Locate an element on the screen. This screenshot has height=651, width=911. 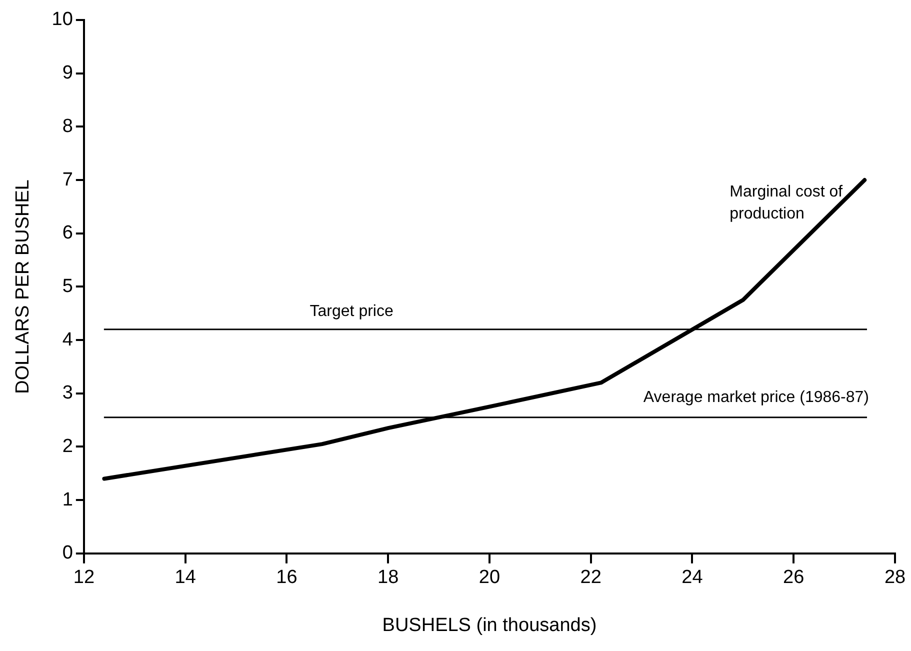
y-tick-label: 9 is located at coordinates (67, 73).